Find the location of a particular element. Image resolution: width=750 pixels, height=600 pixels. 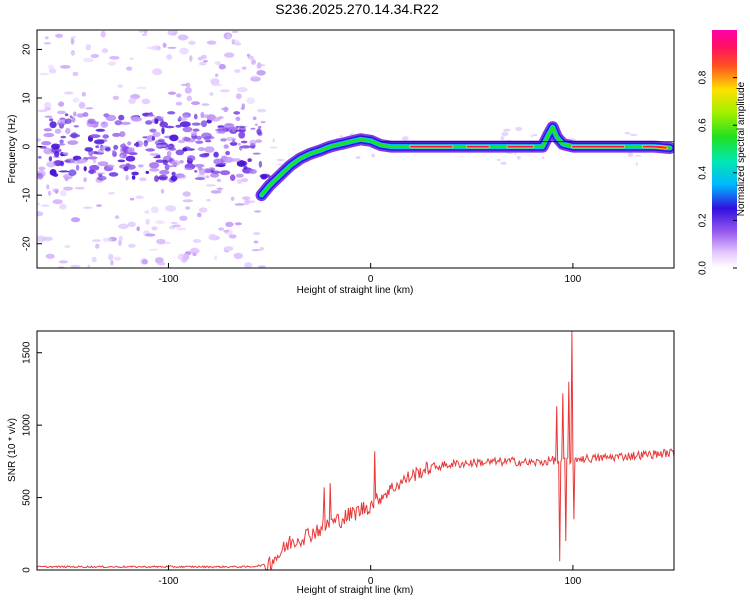

y-tick-label: -10 is located at coordinates (27, 194).